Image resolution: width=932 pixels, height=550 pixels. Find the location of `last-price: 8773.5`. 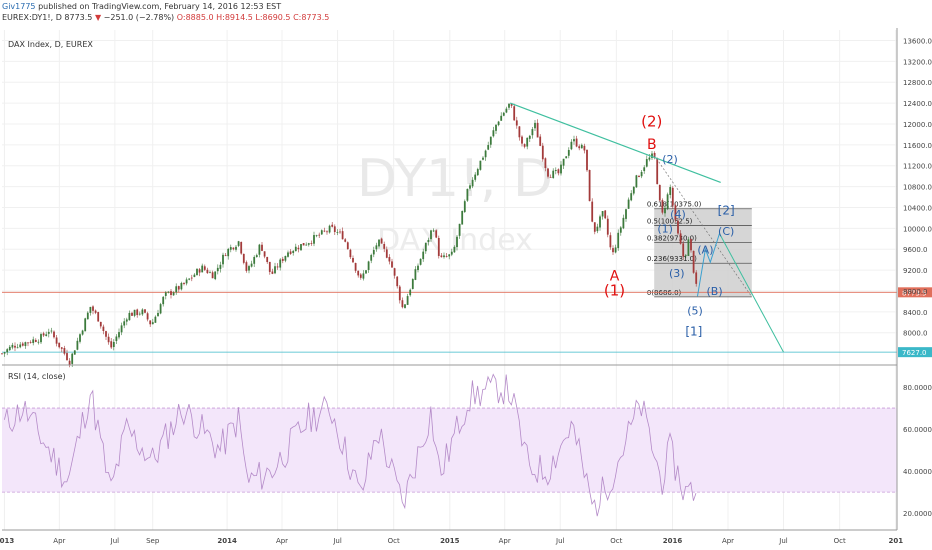

last-price: 8773.5 is located at coordinates (78, 17).